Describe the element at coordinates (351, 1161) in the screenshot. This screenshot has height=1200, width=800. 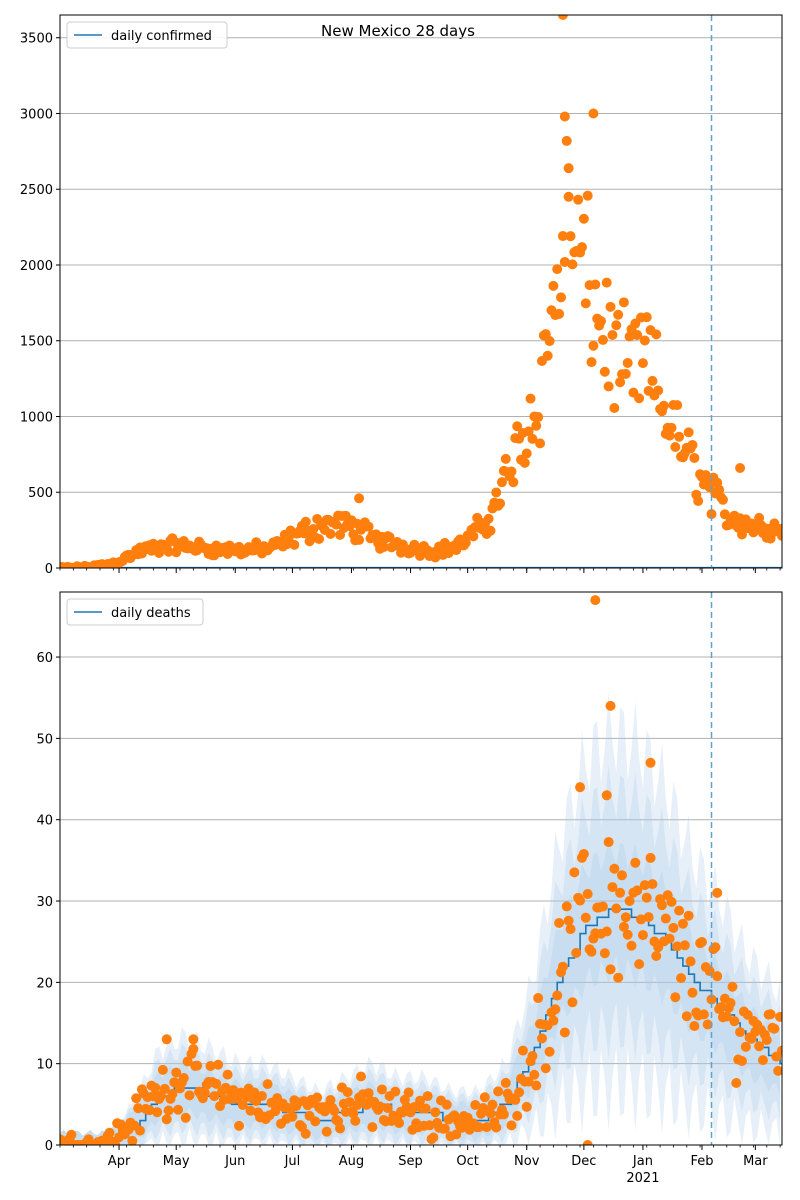
I see `x-tick-label: Aug` at that location.